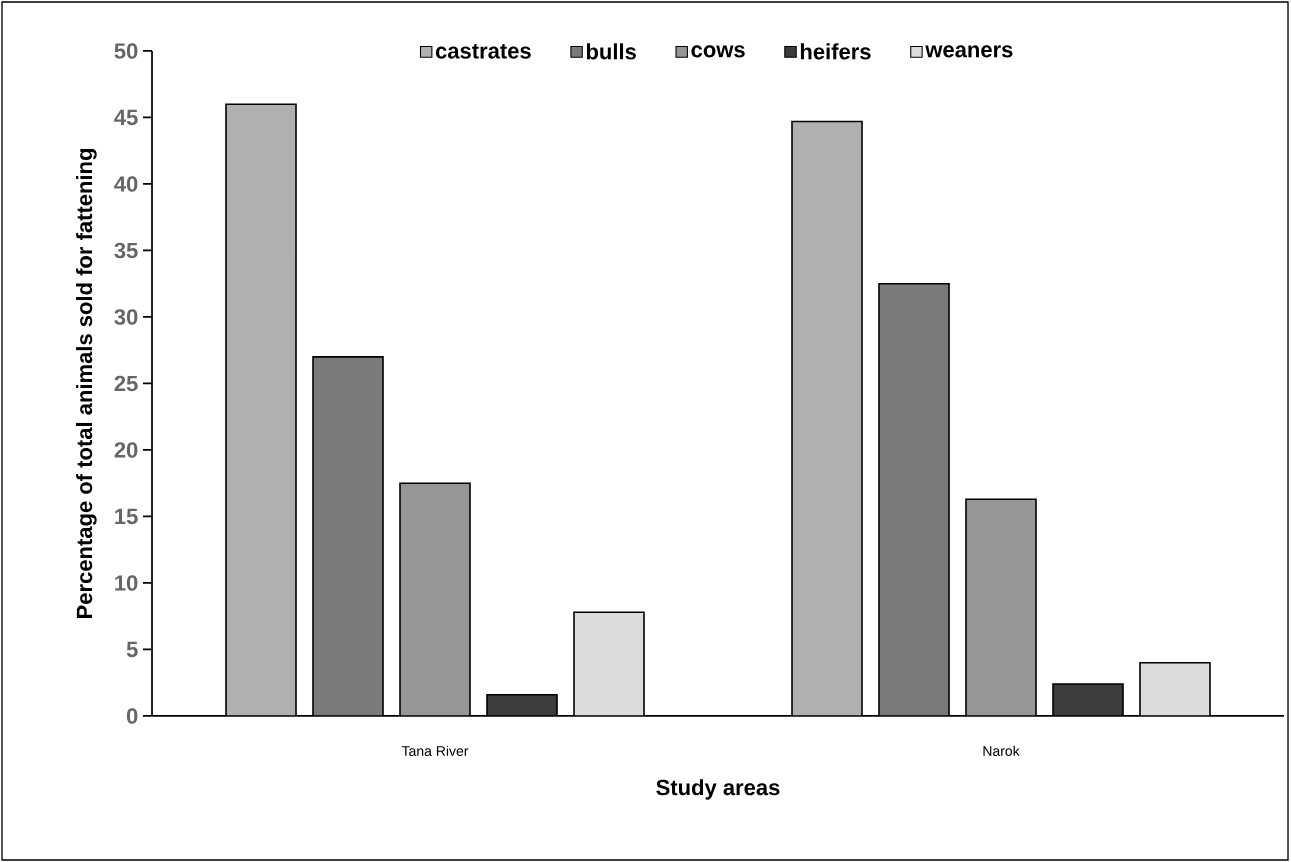 Image resolution: width=1291 pixels, height=862 pixels. I want to click on legend-label: cows, so click(718, 51).